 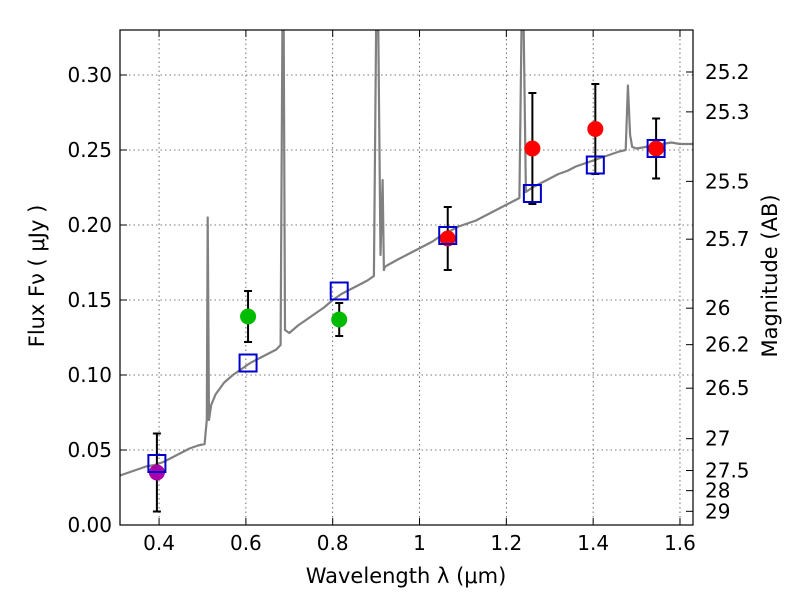 I want to click on x-tick-label: 0.4, so click(x=159, y=543).